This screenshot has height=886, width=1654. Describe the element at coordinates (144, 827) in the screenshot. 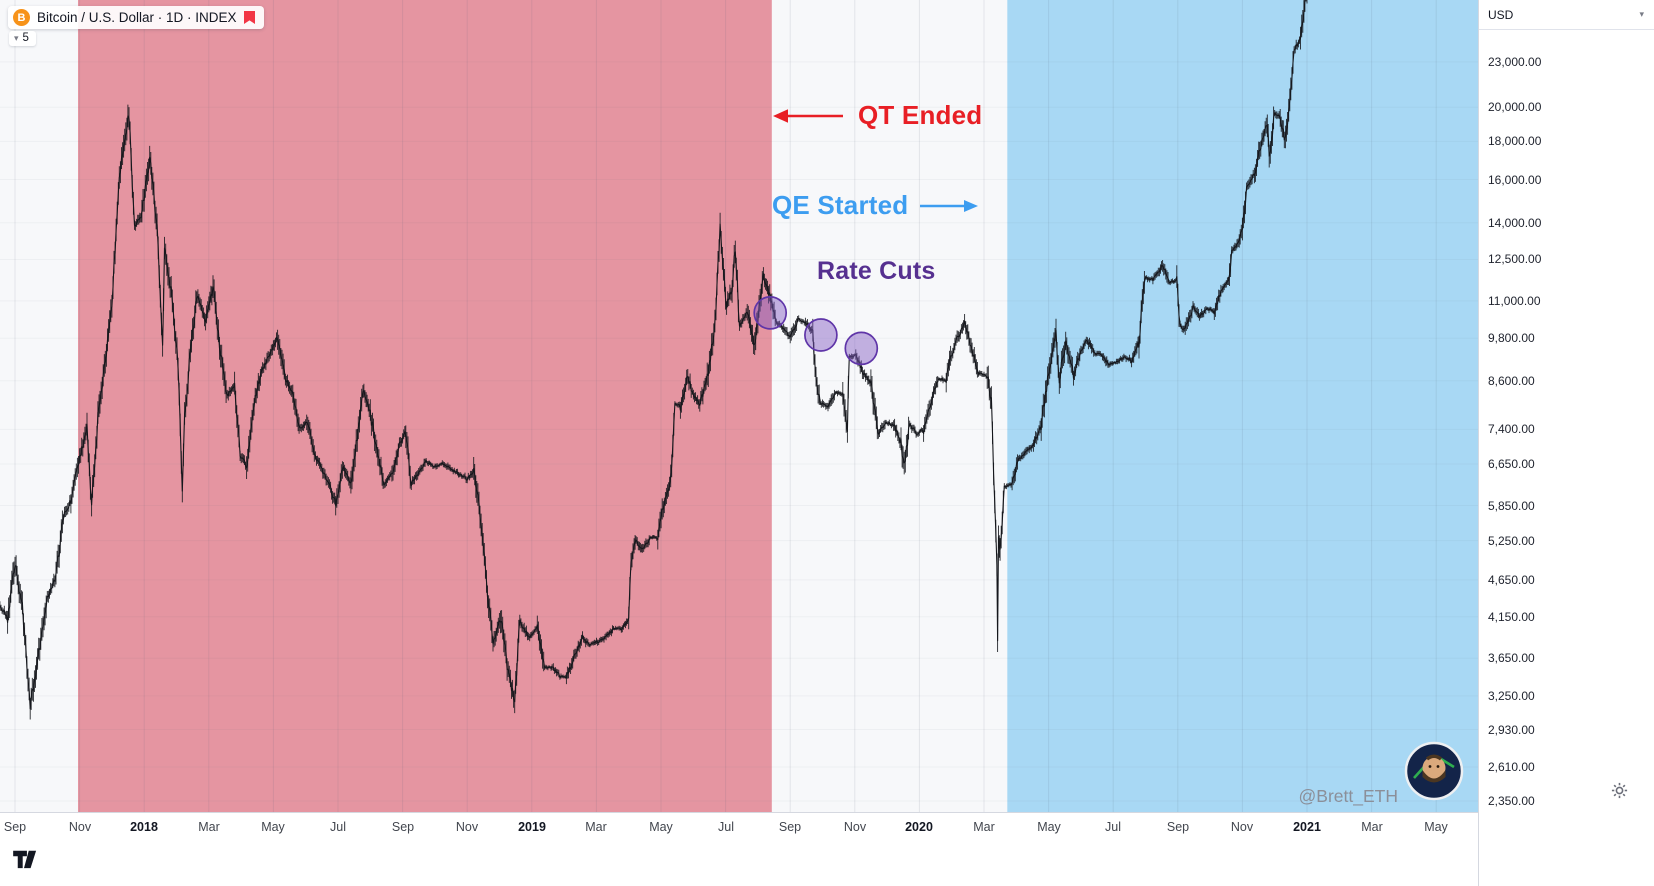

I see `time-axis-year-label: 2018` at that location.